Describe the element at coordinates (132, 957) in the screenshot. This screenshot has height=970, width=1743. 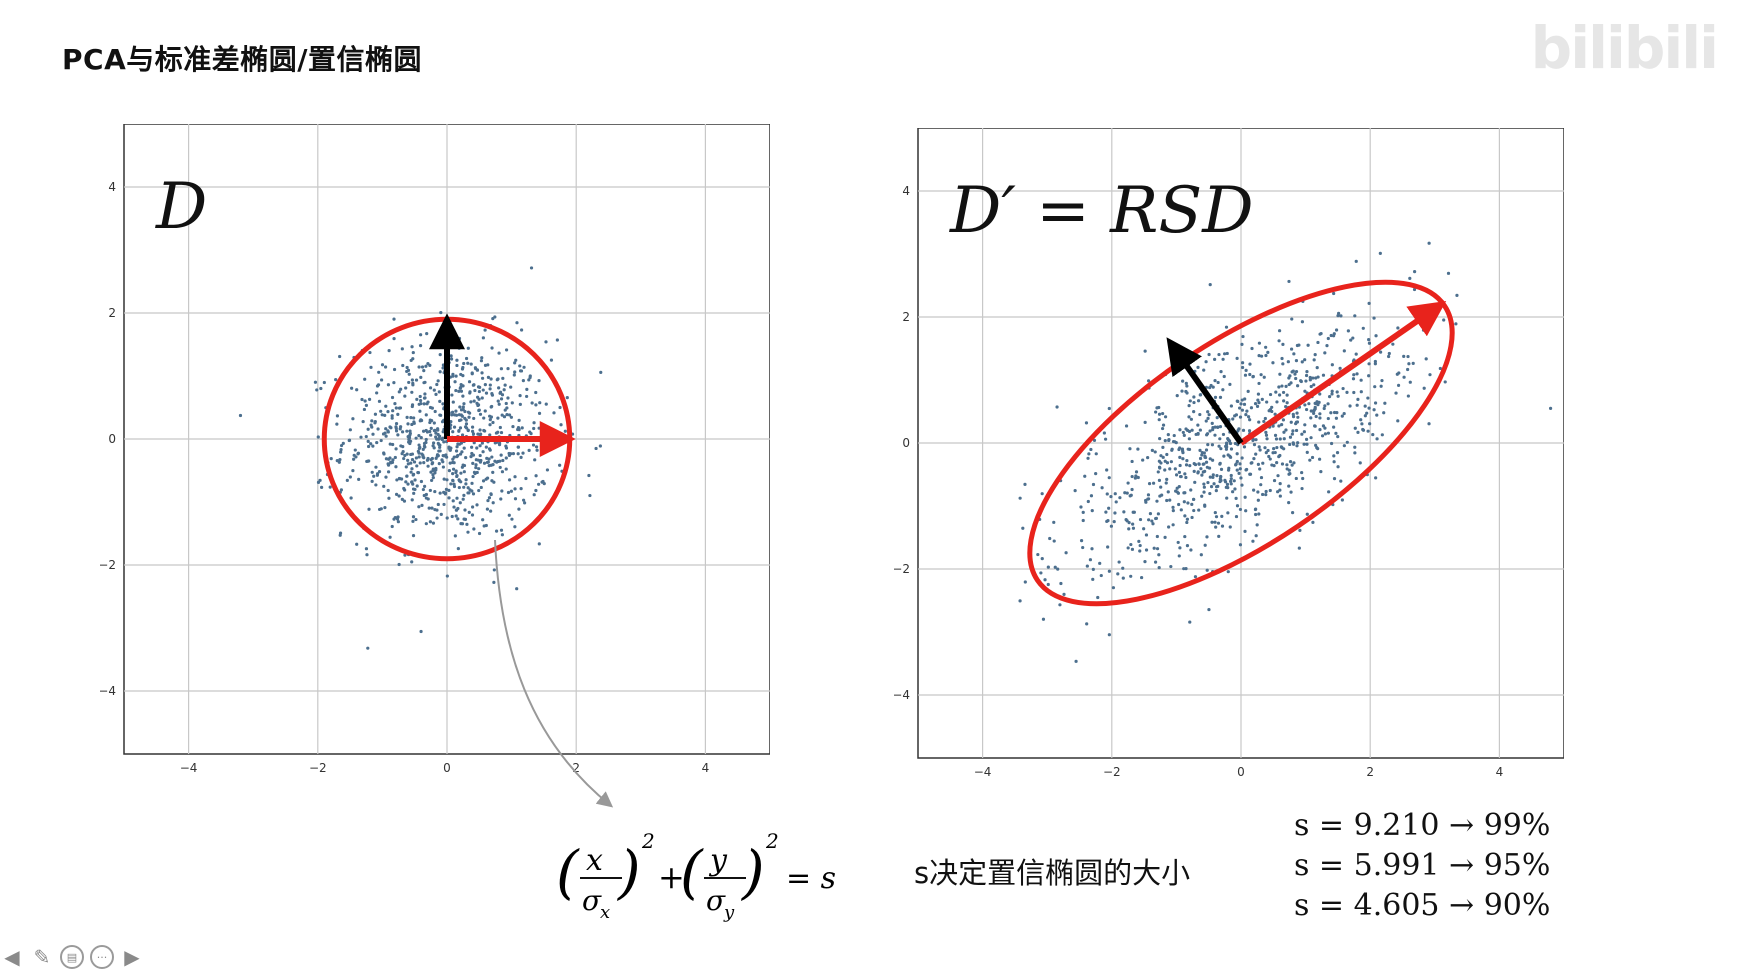
I see `next-slide-icon: ▶` at that location.